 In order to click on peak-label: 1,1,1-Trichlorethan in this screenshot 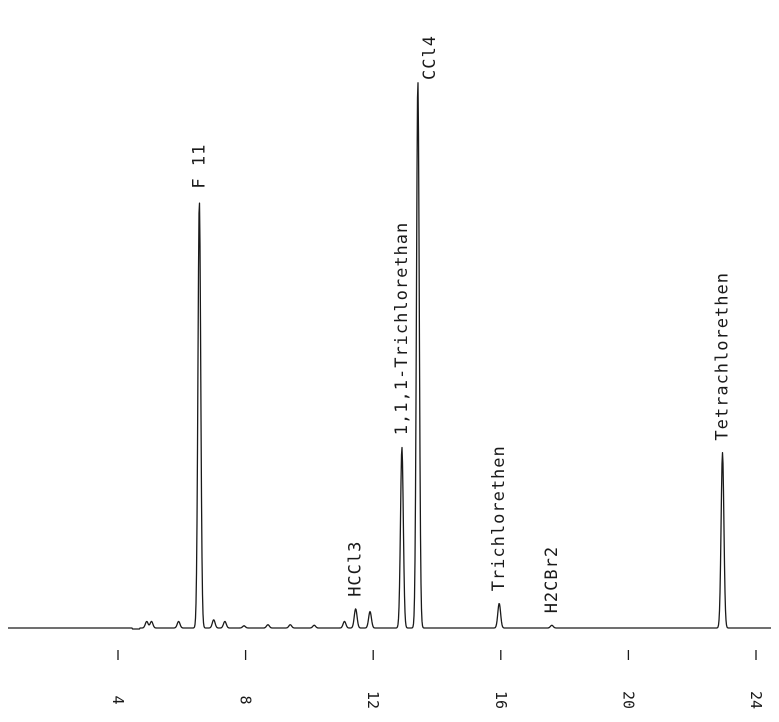, I will do `click(402, 328)`.